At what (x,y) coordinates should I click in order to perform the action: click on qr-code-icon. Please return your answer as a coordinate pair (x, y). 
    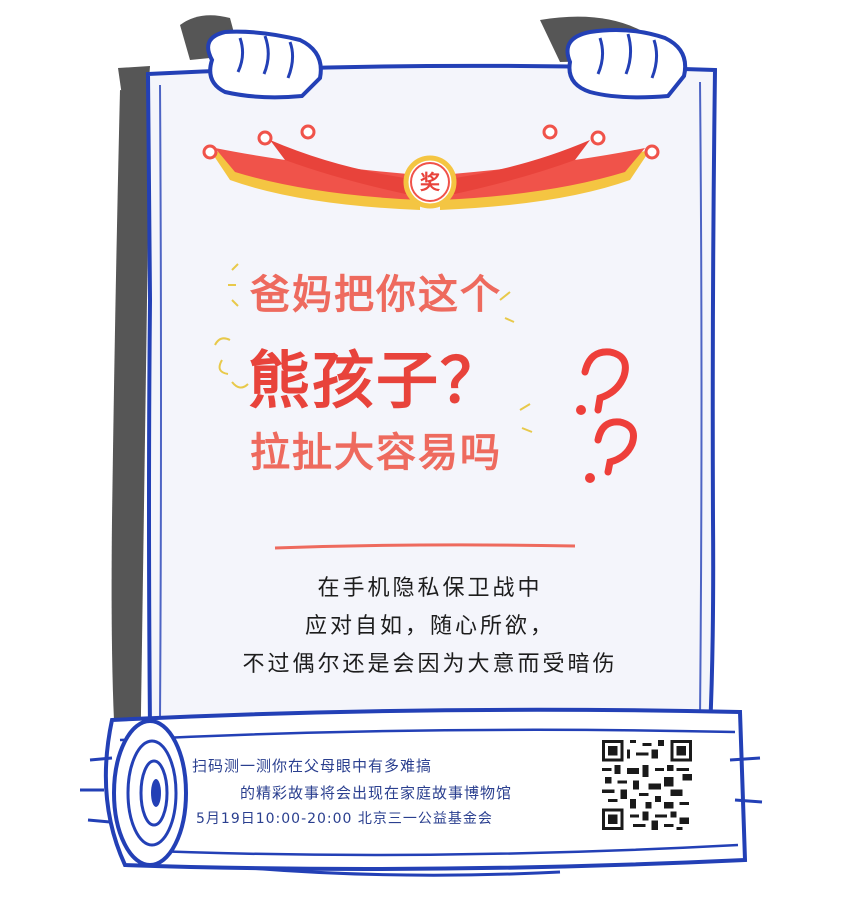
    Looking at the image, I should click on (647, 785).